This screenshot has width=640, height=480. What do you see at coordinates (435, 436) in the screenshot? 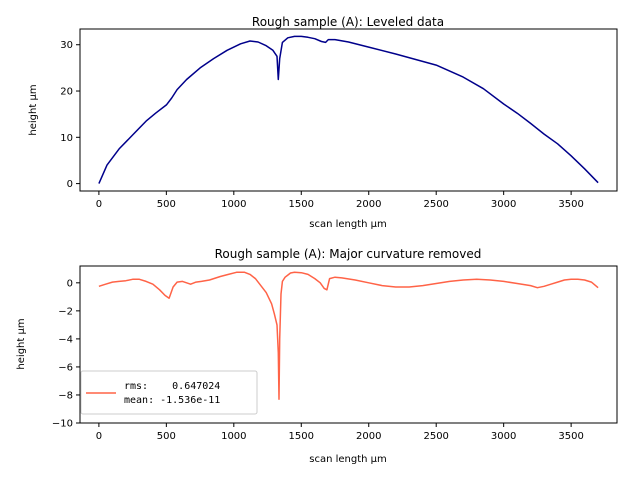
I see `bottom-x-tick-label: 2500` at bounding box center [435, 436].